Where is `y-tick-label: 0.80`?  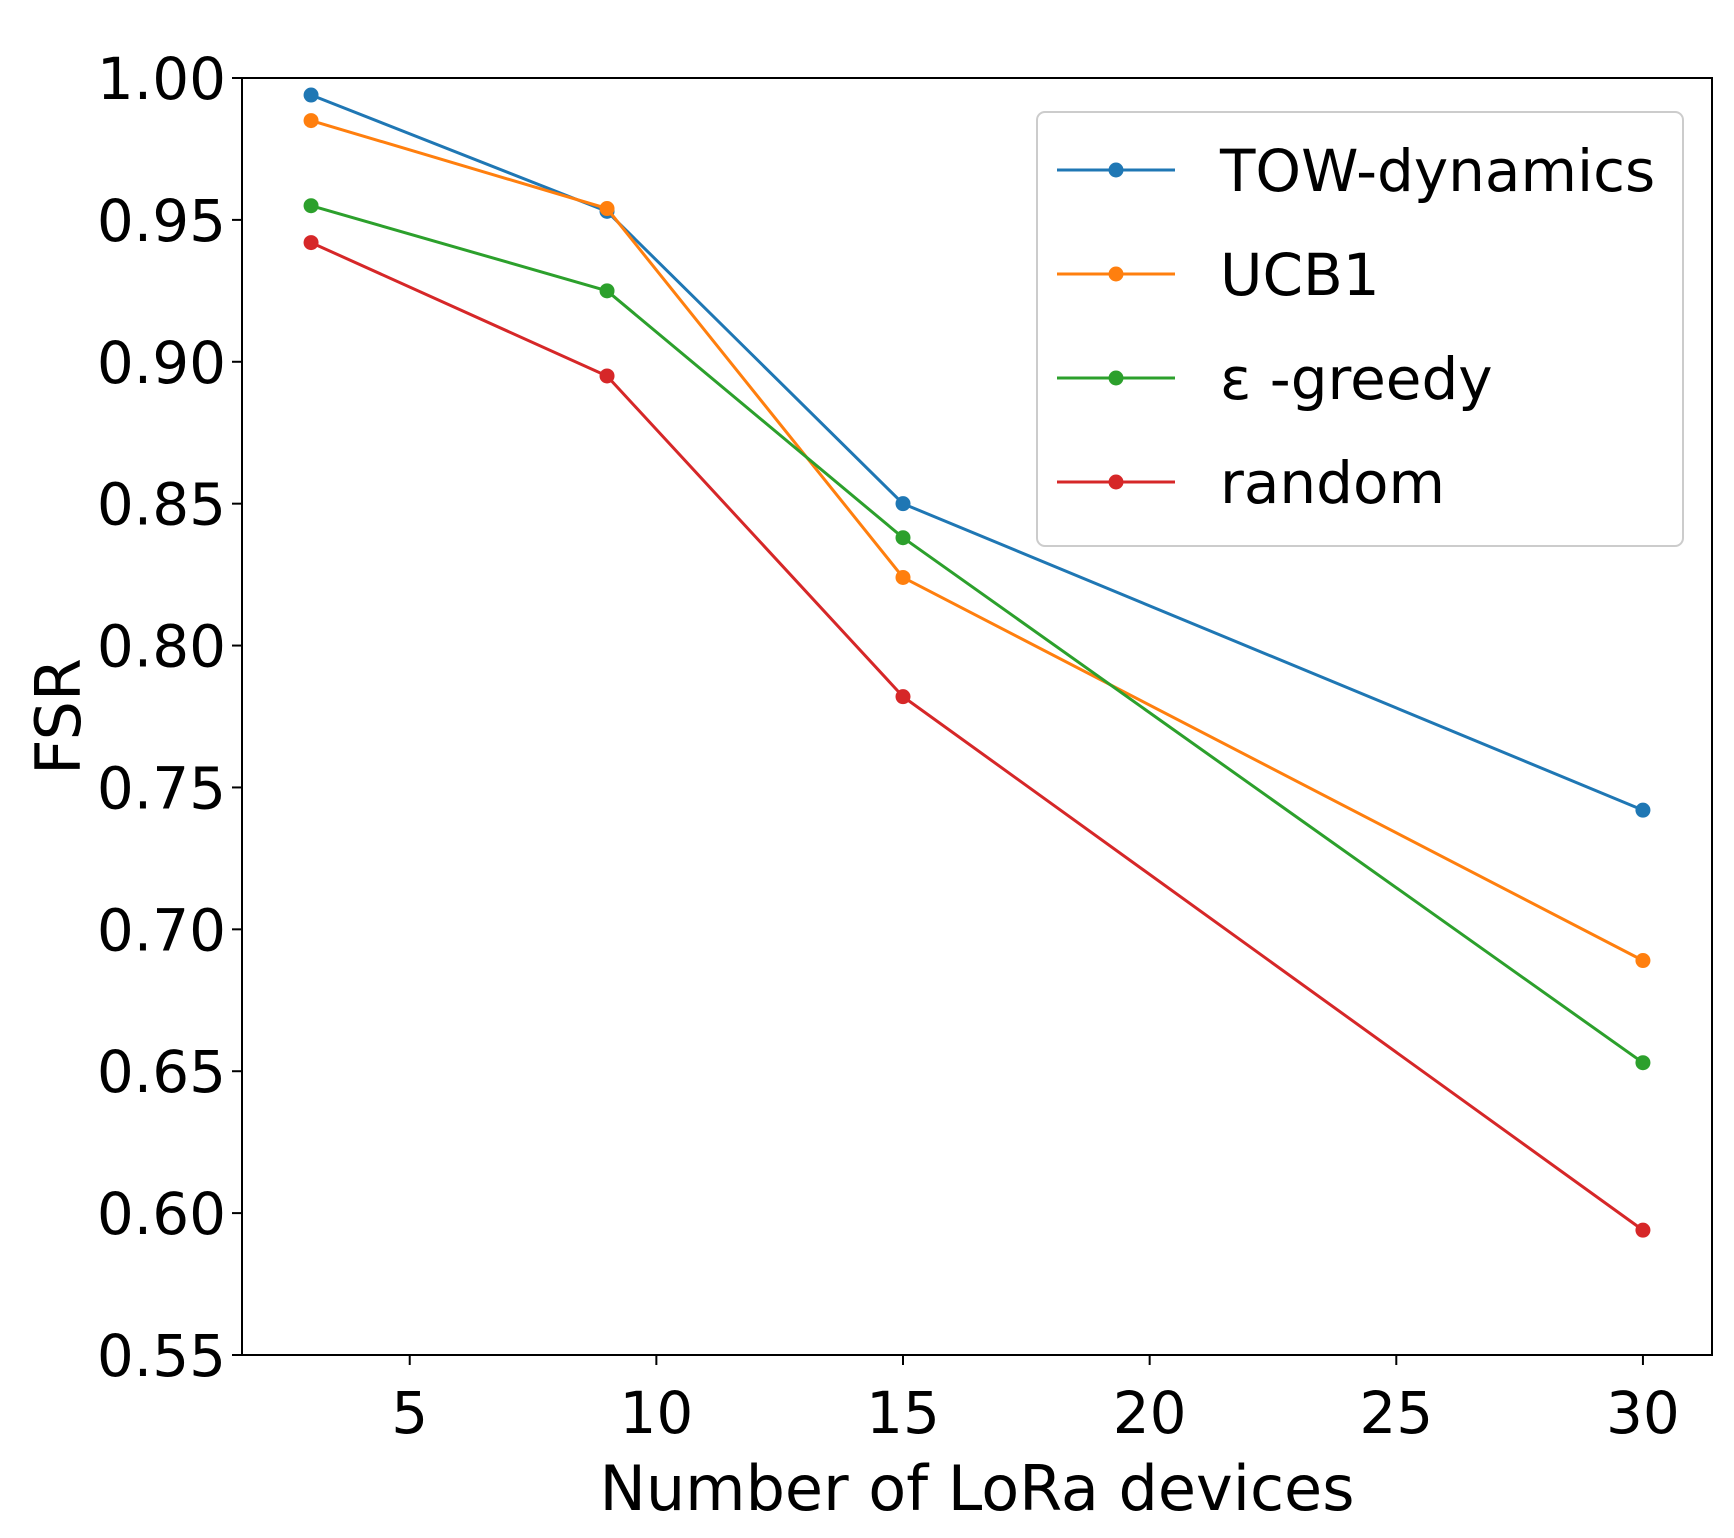 y-tick-label: 0.80 is located at coordinates (161, 647).